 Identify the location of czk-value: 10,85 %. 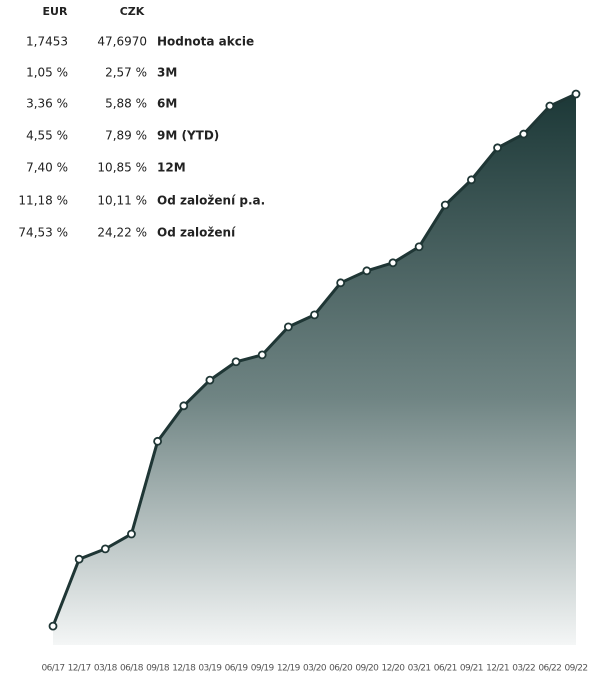
(122, 168).